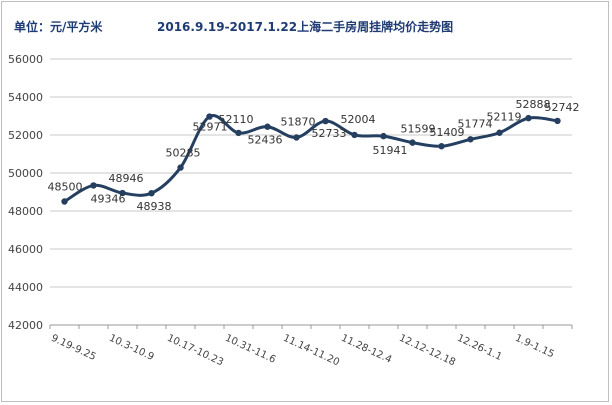  Describe the element at coordinates (131, 348) in the screenshot. I see `x-tick-label: 10.3-10.9` at that location.